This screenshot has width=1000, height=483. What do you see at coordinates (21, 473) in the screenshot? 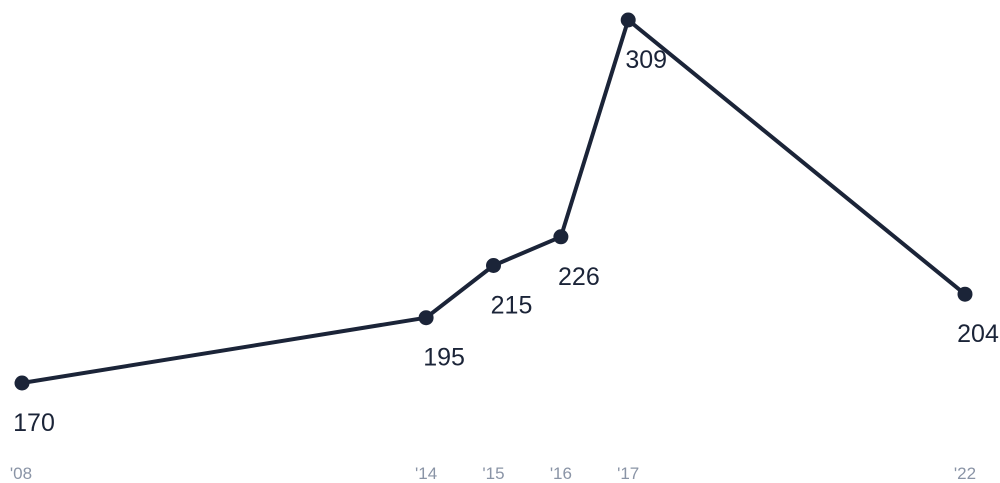
I see `x-tick-label: '08` at bounding box center [21, 473].